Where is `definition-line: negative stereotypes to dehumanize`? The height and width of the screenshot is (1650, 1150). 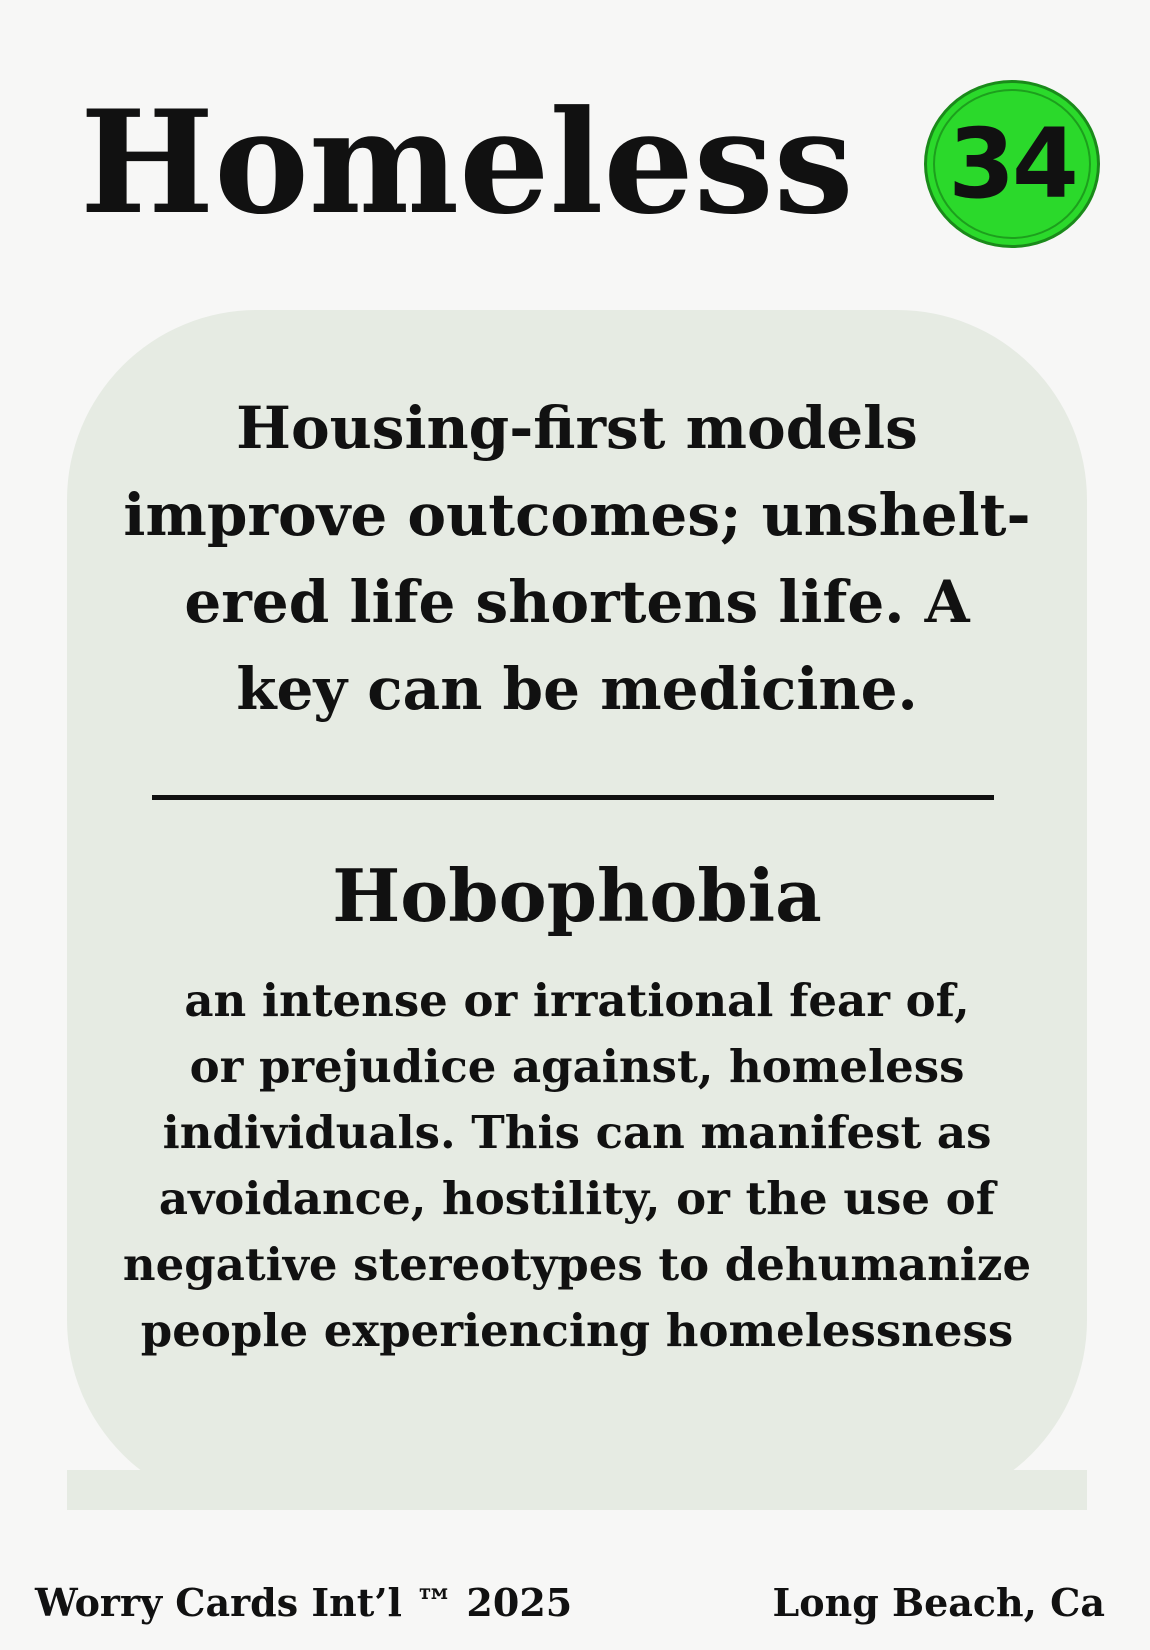
definition-line: negative stereotypes to dehumanize is located at coordinates (577, 1264).